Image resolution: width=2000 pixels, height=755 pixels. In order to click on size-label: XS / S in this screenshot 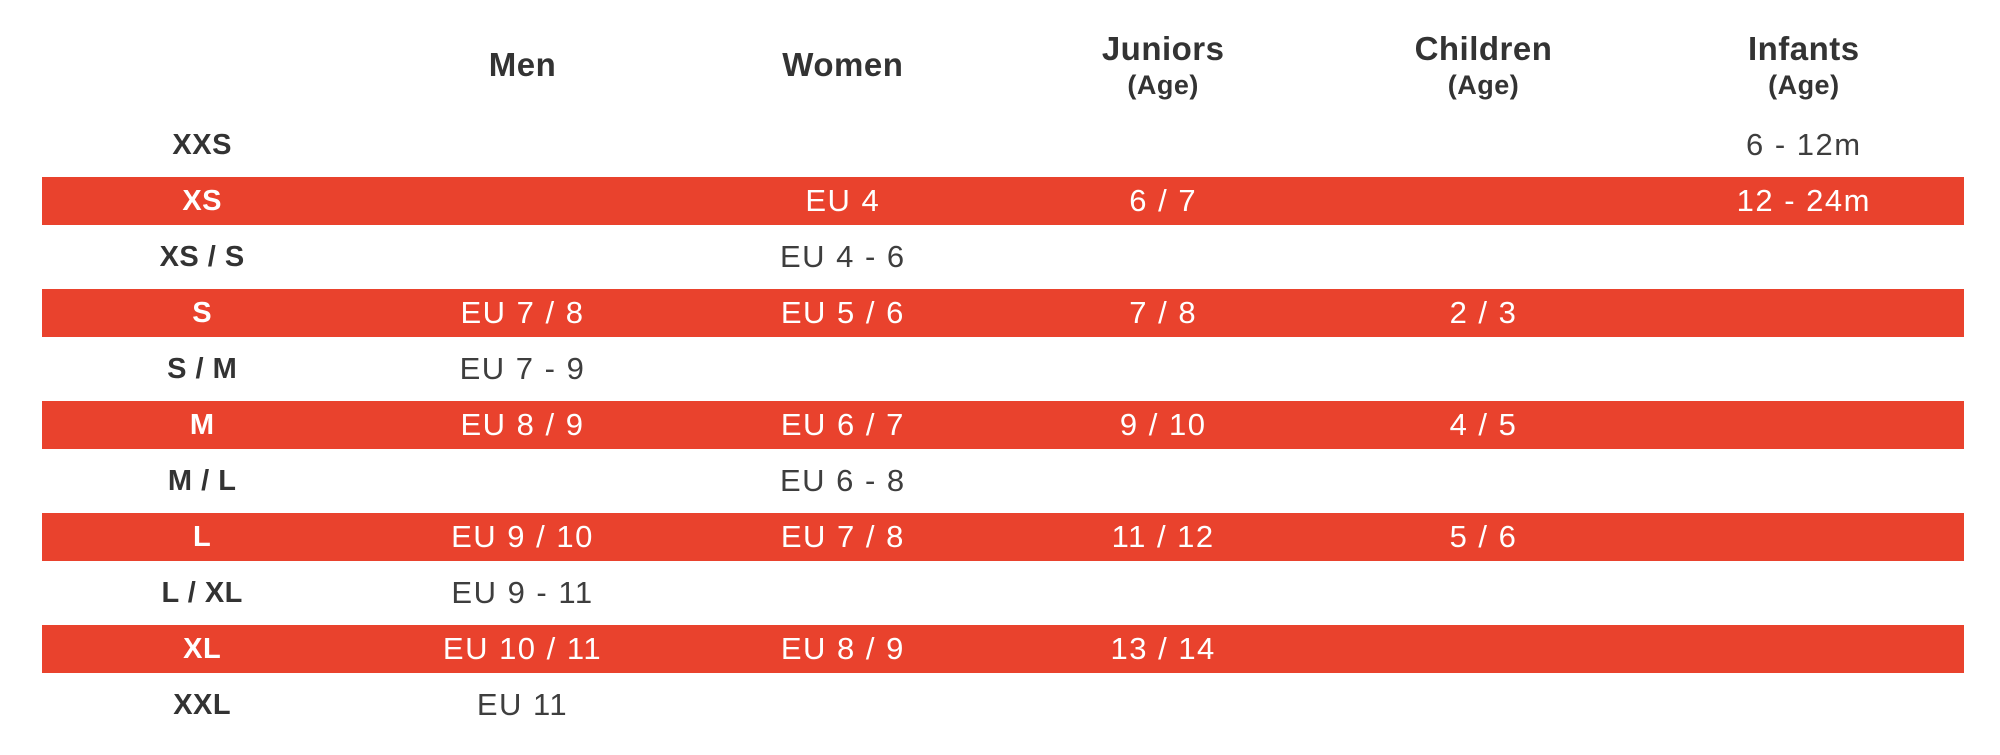, I will do `click(202, 256)`.